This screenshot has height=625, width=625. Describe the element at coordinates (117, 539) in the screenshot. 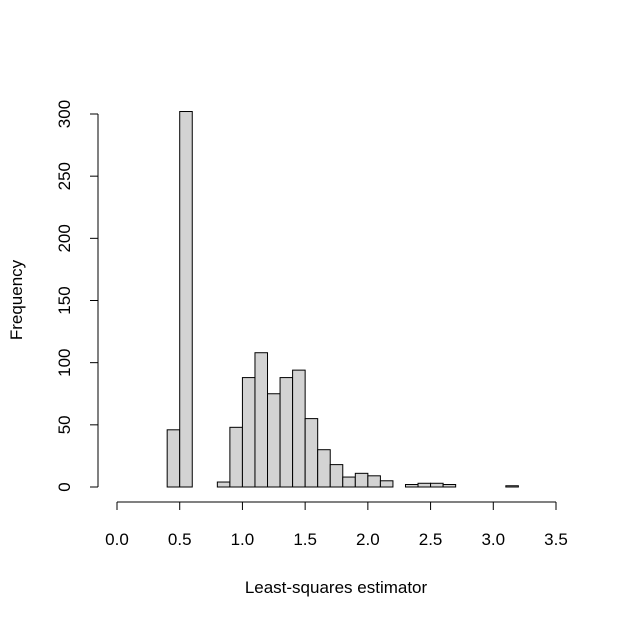

I see `x-tick-label: 0.0` at that location.